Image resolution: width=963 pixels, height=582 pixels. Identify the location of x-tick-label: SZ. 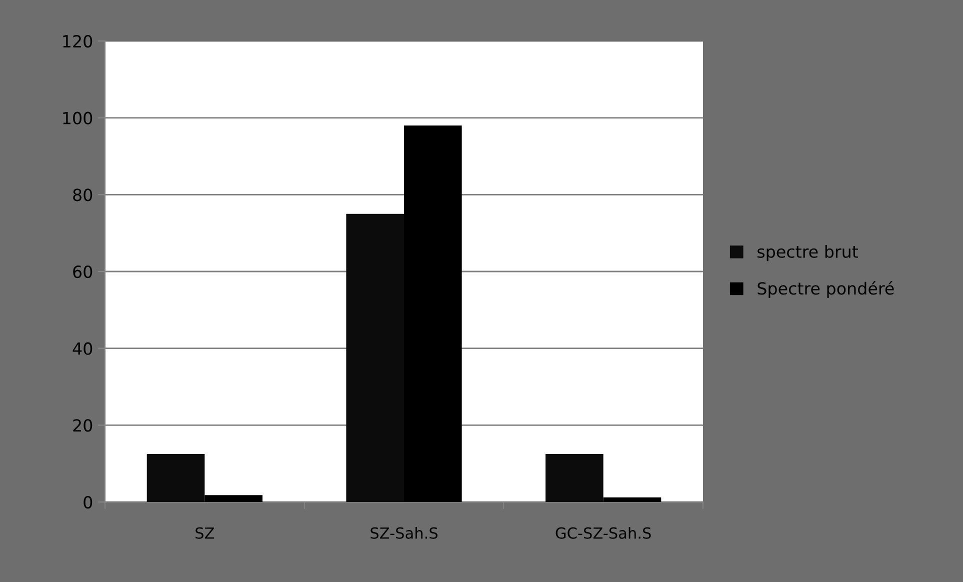
(205, 533).